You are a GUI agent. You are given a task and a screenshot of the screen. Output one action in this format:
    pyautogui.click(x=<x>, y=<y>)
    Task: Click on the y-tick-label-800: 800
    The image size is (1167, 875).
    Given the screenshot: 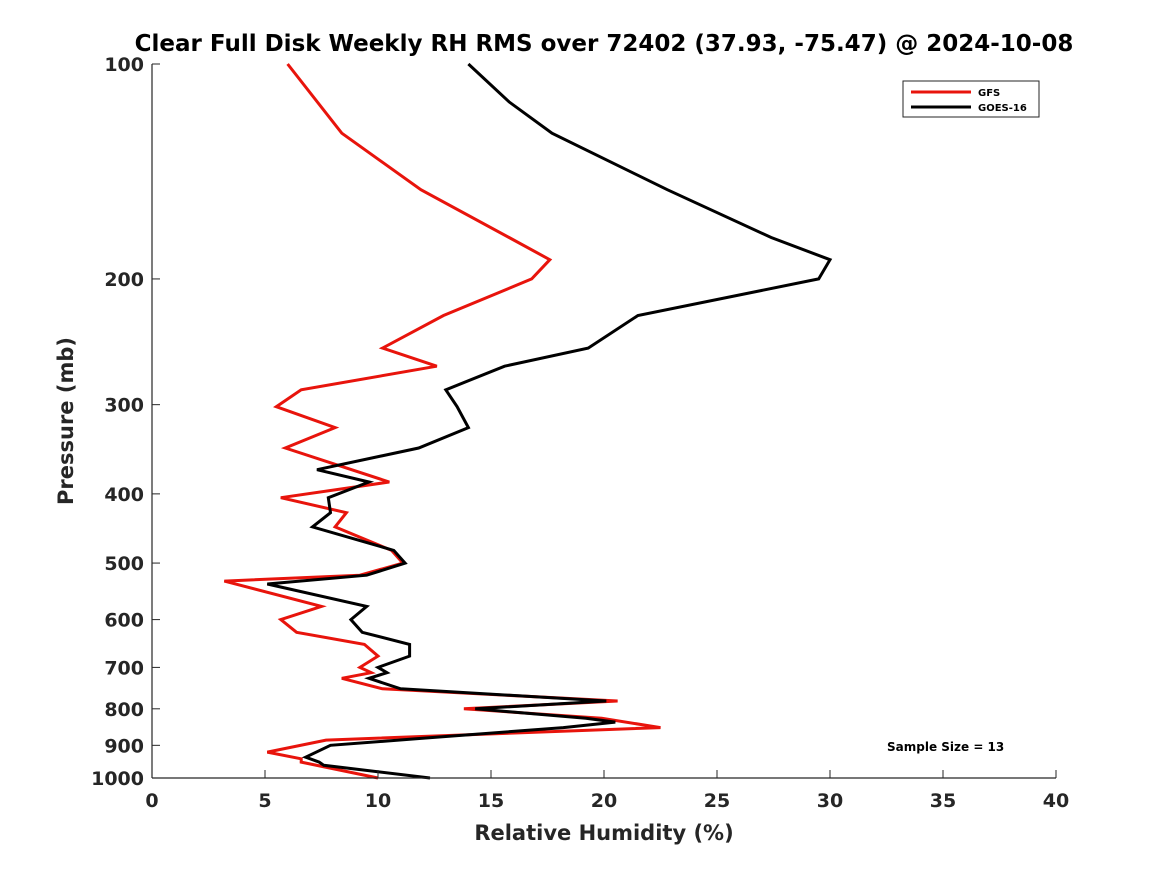 What is the action you would take?
    pyautogui.click(x=124, y=710)
    